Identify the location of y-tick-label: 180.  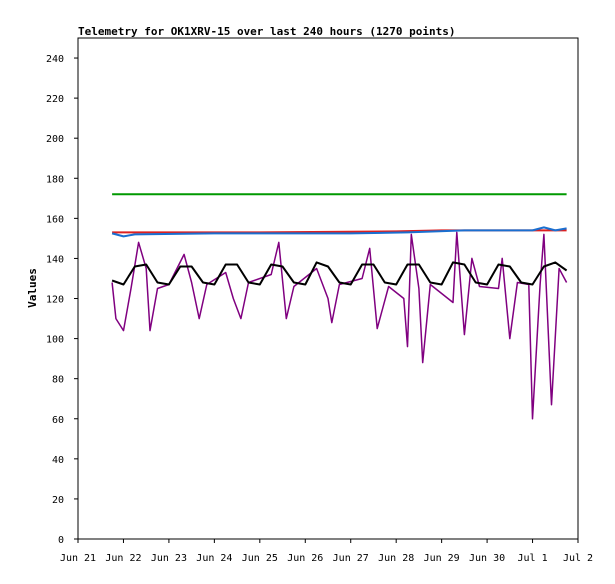
(55, 179).